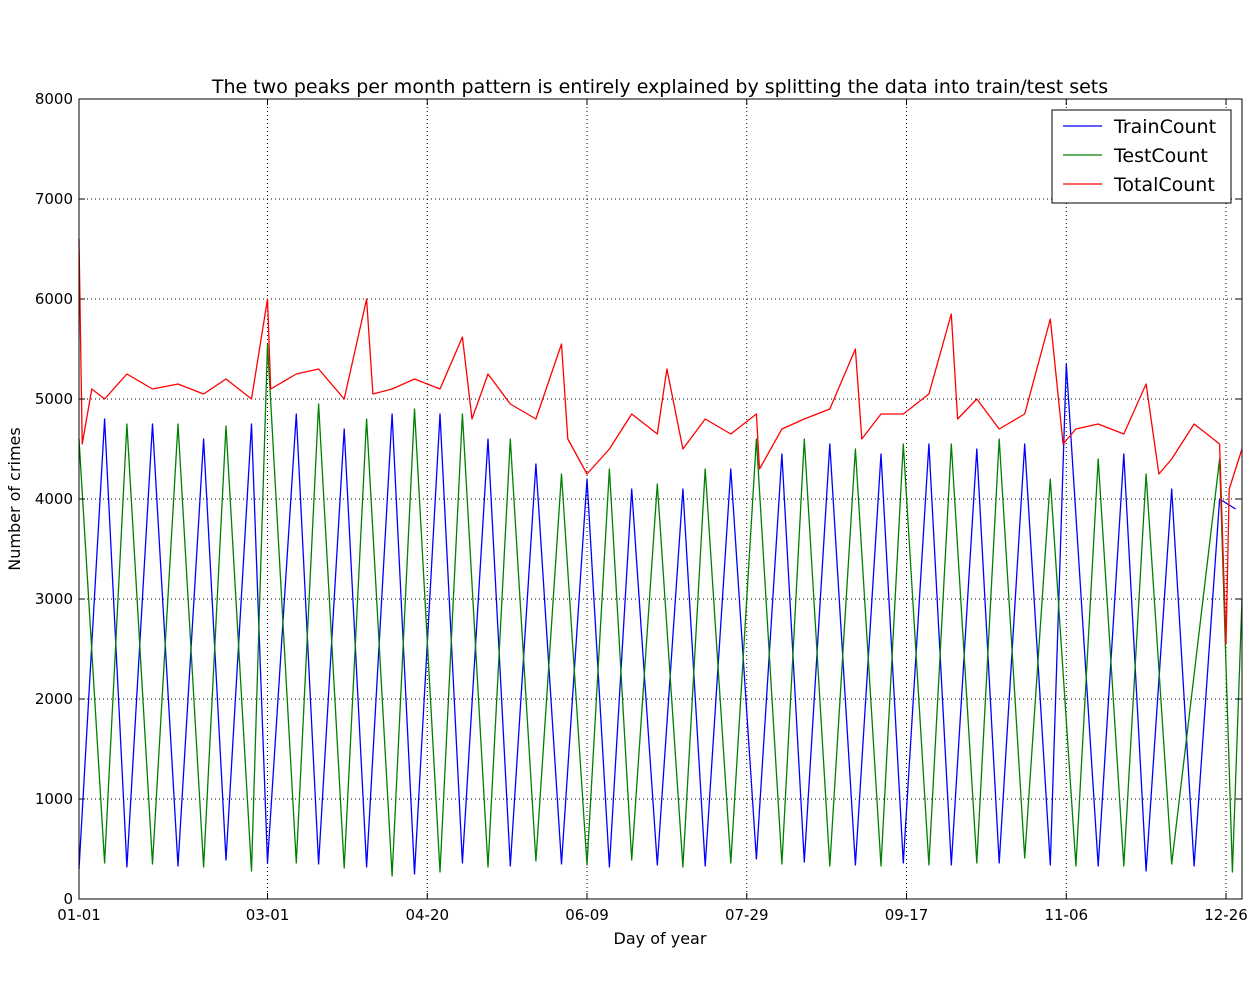 This screenshot has height=1000, width=1252. What do you see at coordinates (268, 915) in the screenshot?
I see `x-tick-label: 03-01` at bounding box center [268, 915].